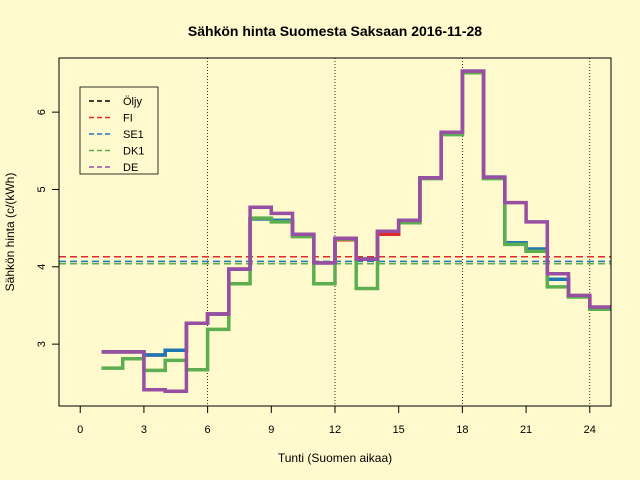 The width and height of the screenshot is (640, 480). Describe the element at coordinates (128, 119) in the screenshot. I see `legend-label: FI` at that location.